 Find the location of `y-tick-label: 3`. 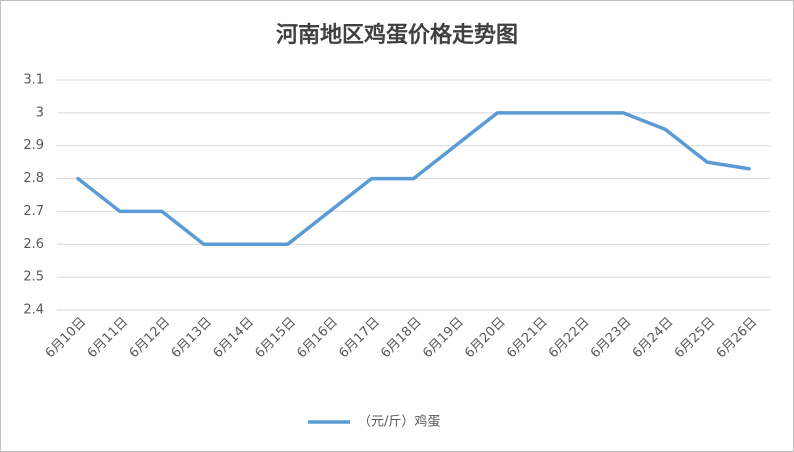

y-tick-label: 3 is located at coordinates (40, 112).